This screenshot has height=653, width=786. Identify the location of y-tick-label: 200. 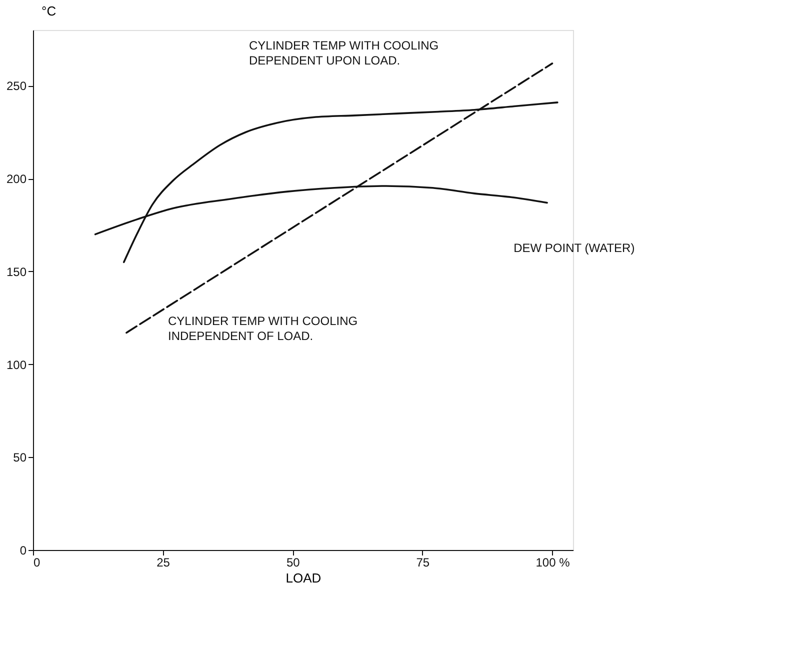
(16, 179).